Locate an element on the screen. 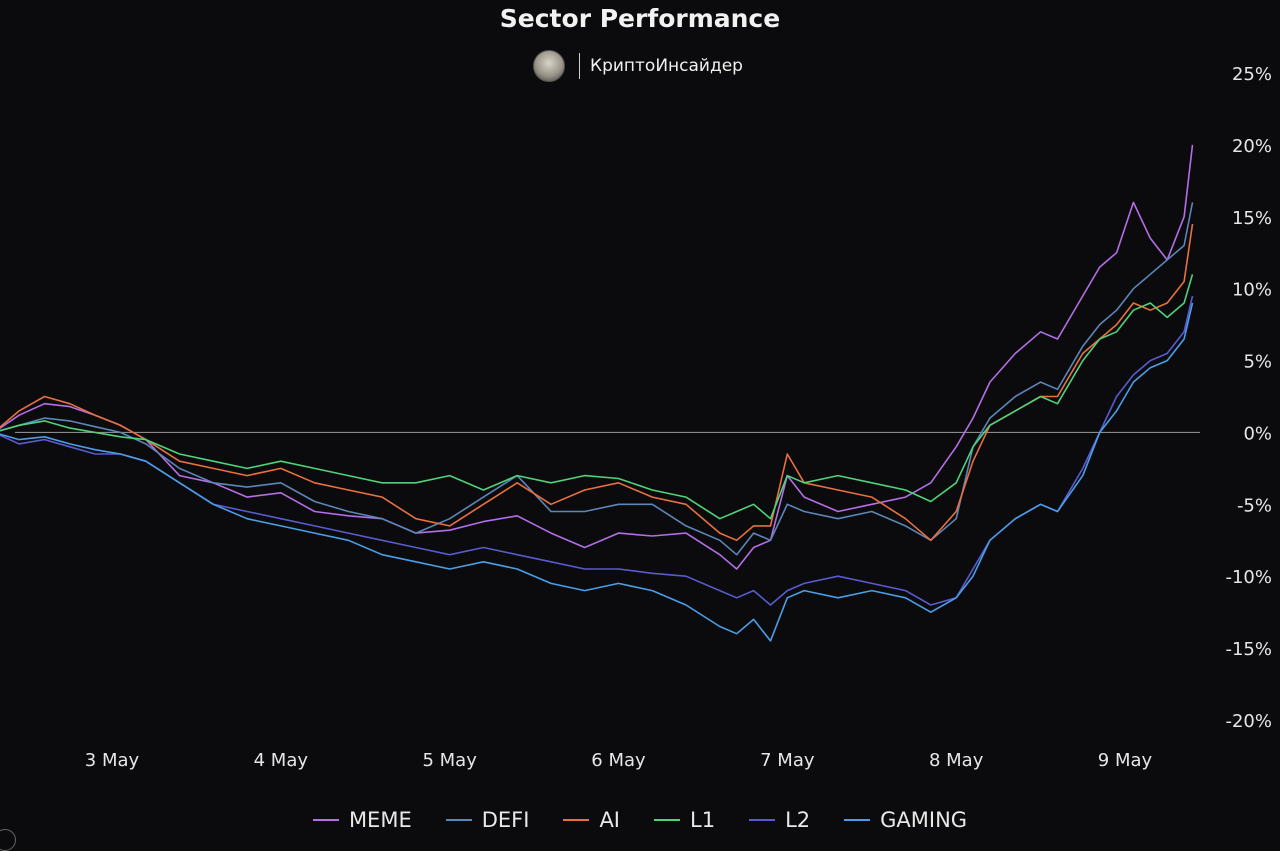 This screenshot has height=851, width=1280. x-tick-label: 8 May is located at coordinates (956, 760).